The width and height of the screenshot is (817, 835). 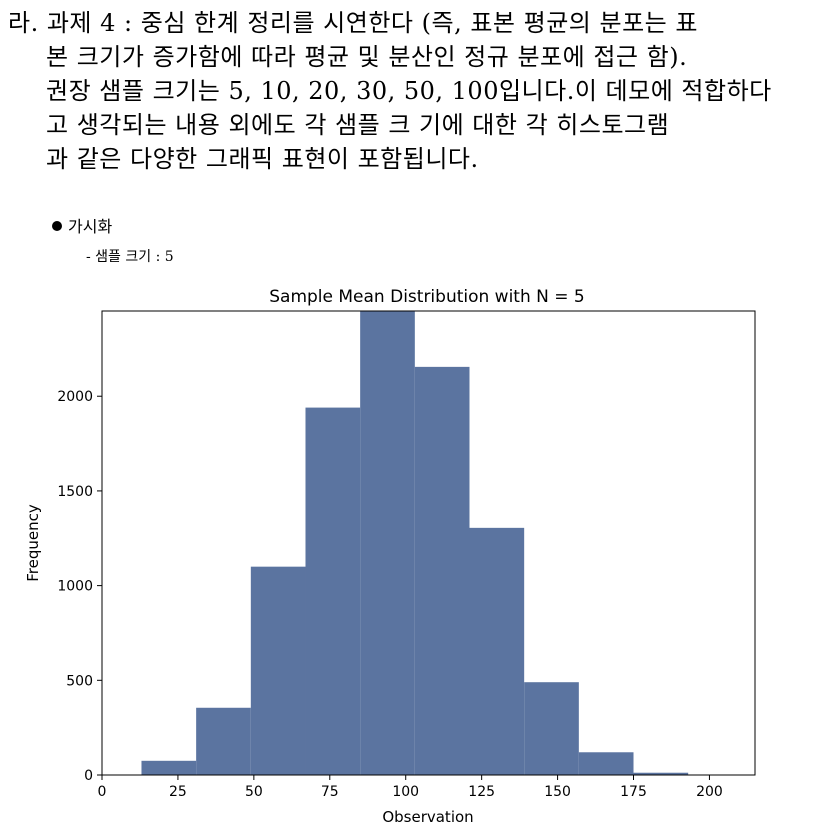 I want to click on visualization-heading: 가시화, so click(x=82, y=227).